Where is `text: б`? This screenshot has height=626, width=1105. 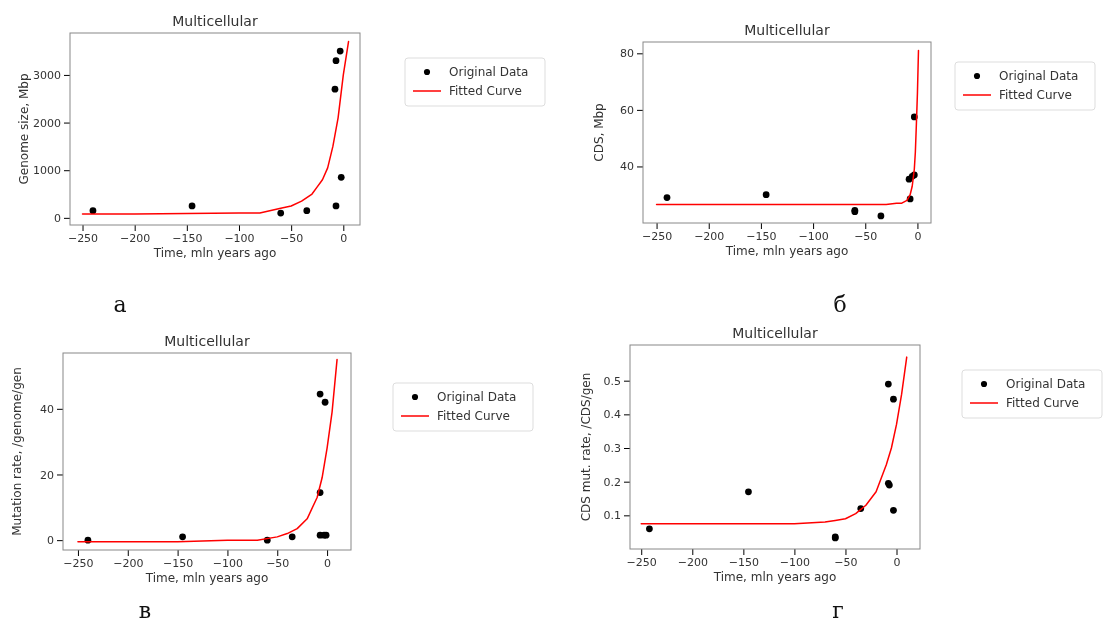 text: б is located at coordinates (840, 304).